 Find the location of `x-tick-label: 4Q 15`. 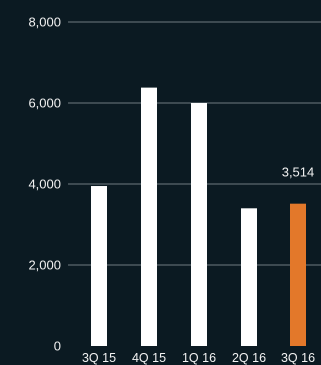

x-tick-label: 4Q 15 is located at coordinates (149, 358).